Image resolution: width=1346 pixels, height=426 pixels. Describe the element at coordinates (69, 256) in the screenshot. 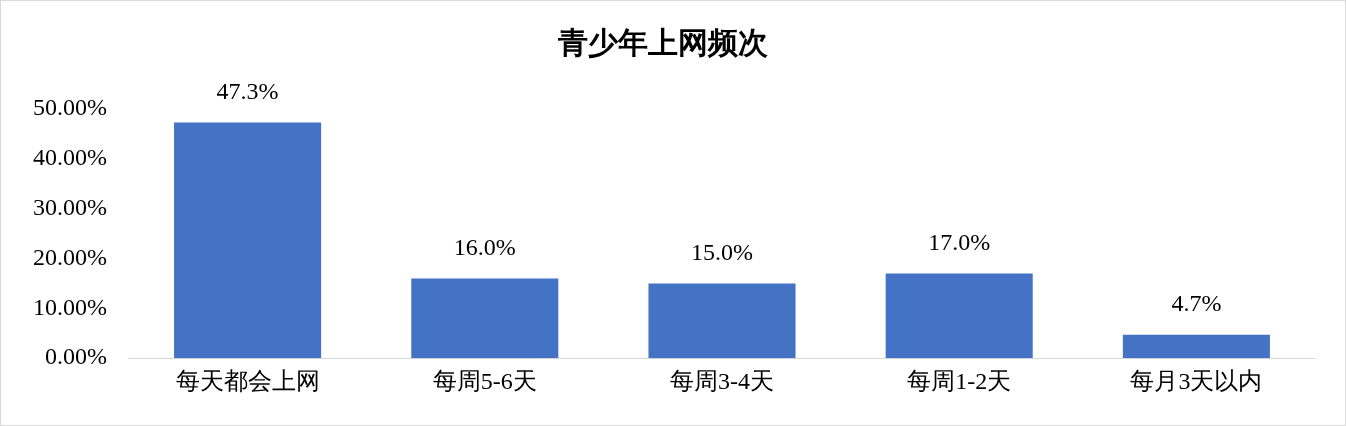

I see `y-tick-label: 20.00%` at that location.